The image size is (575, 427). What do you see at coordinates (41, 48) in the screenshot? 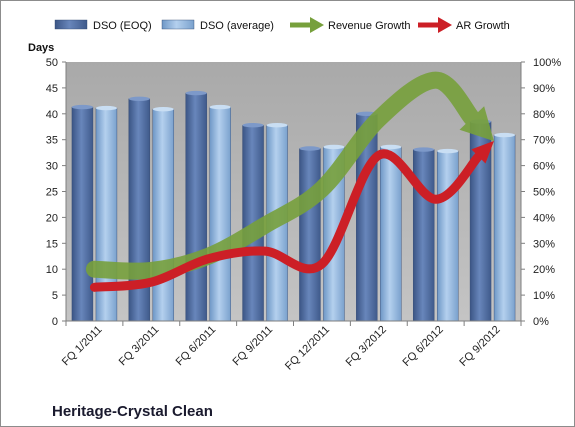
I see `y-axis-title: Days` at bounding box center [41, 48].